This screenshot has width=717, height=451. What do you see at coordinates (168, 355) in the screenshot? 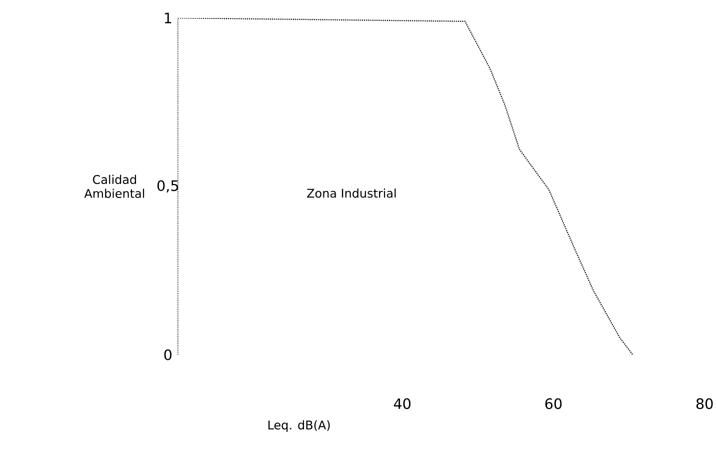
I see `y-tick-label: 0` at bounding box center [168, 355].